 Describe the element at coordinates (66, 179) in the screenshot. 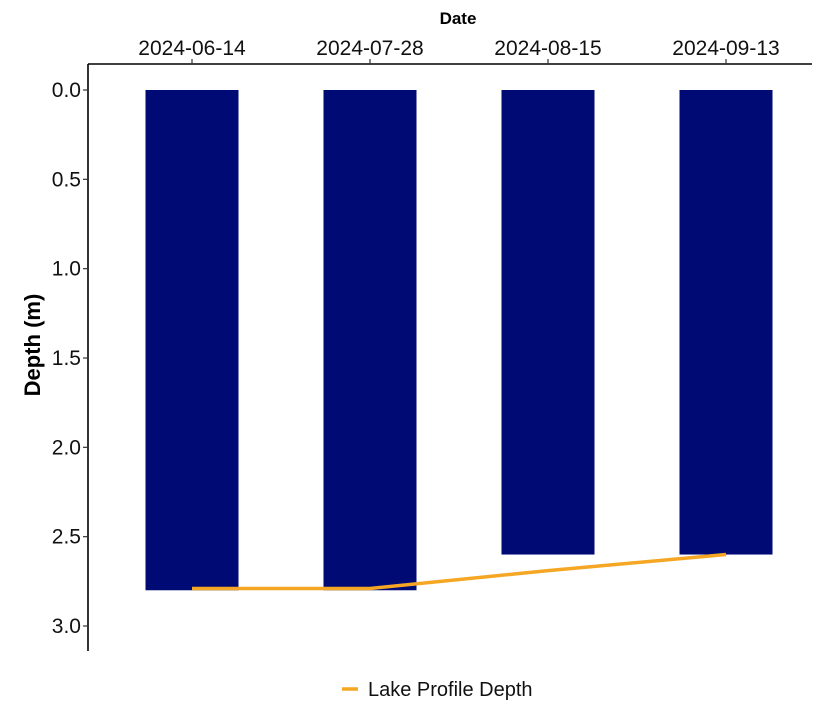

I see `y-tick-label: 0.5` at that location.